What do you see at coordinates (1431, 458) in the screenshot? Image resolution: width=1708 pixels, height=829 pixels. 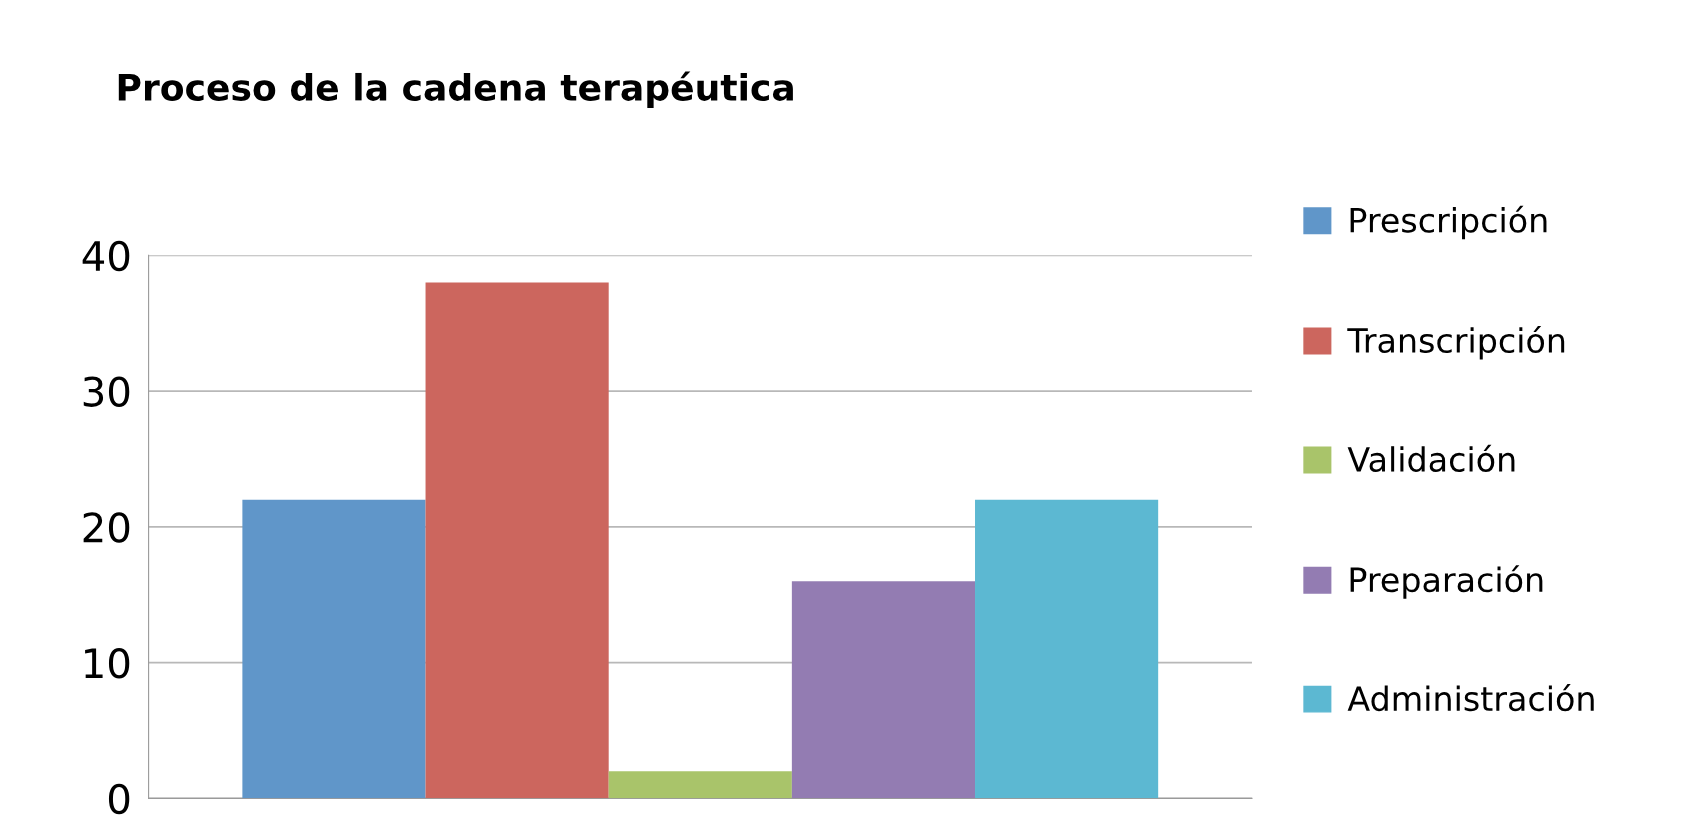 I see `legend-label: Validación` at bounding box center [1431, 458].